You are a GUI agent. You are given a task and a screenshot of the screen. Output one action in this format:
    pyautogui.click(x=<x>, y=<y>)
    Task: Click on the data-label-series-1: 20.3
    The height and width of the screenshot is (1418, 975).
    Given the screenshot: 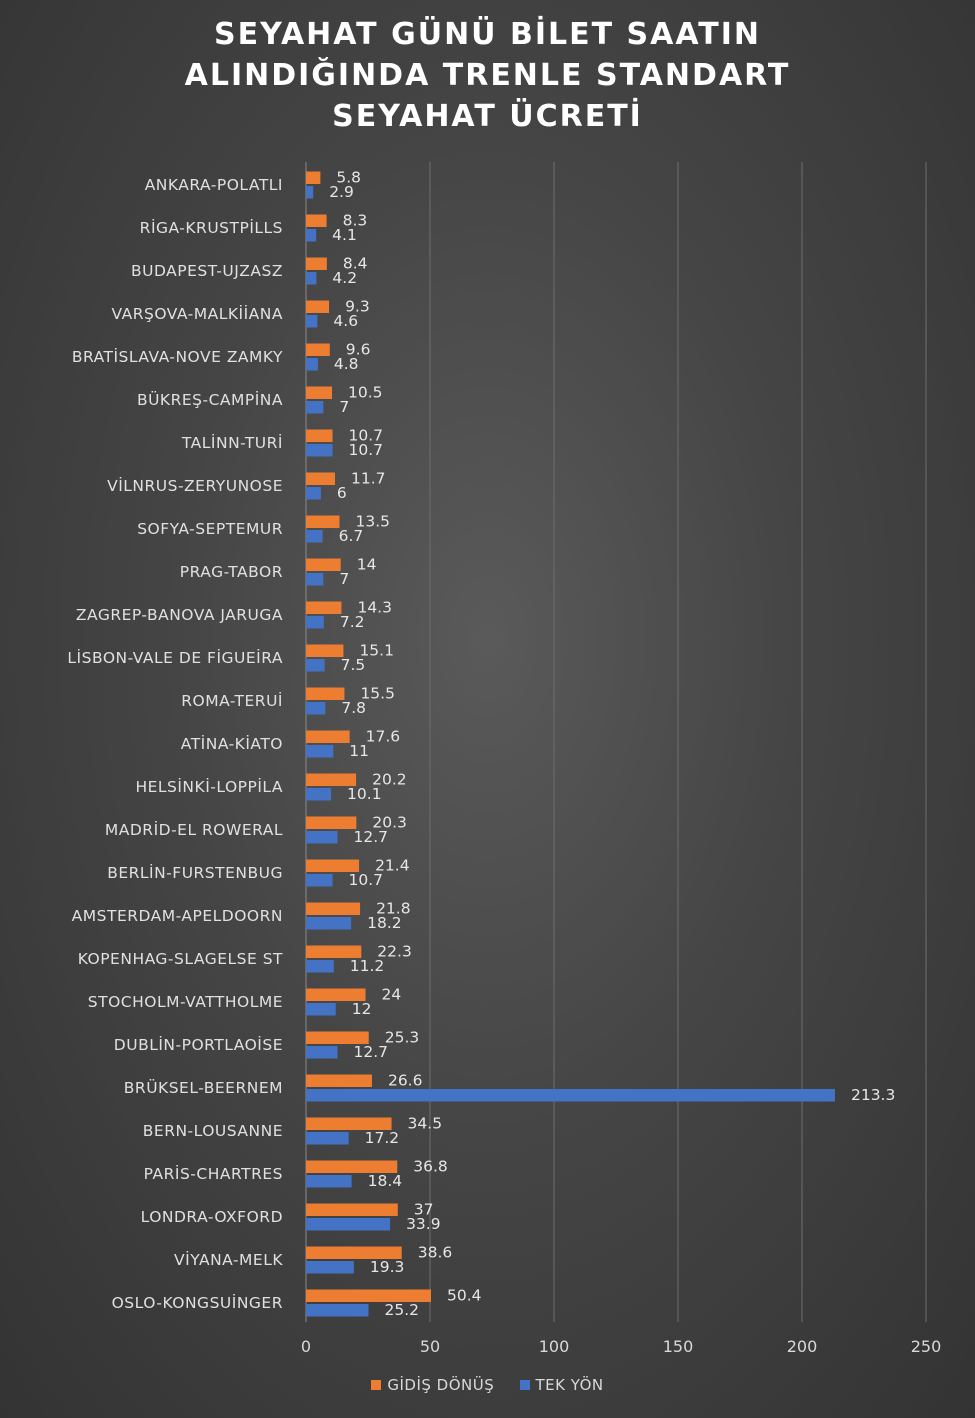 What is the action you would take?
    pyautogui.click(x=389, y=823)
    